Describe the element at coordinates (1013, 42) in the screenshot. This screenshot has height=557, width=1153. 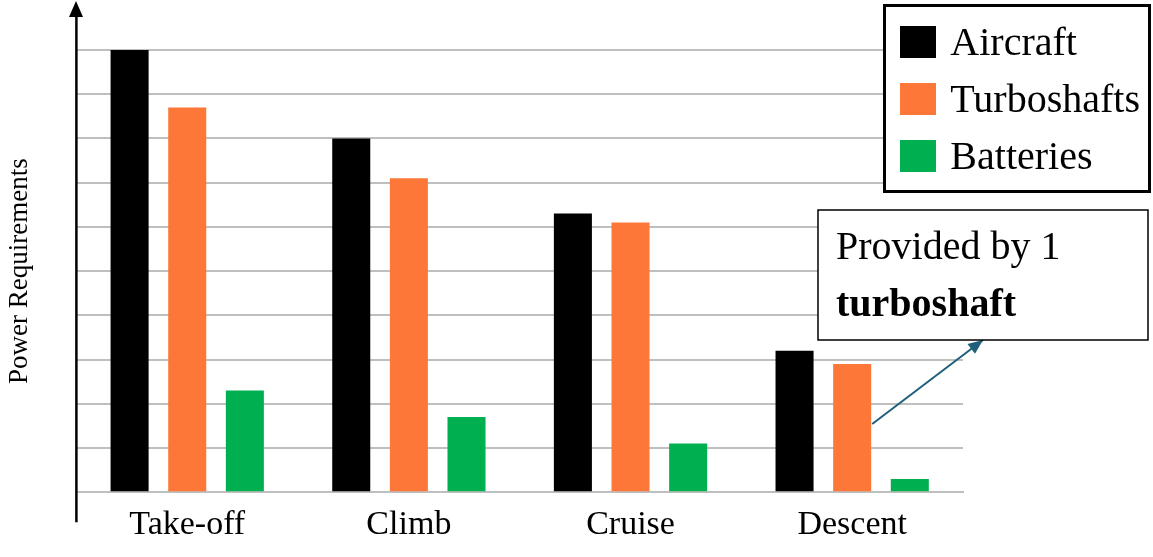
I see `legend-label: Aircraft` at that location.